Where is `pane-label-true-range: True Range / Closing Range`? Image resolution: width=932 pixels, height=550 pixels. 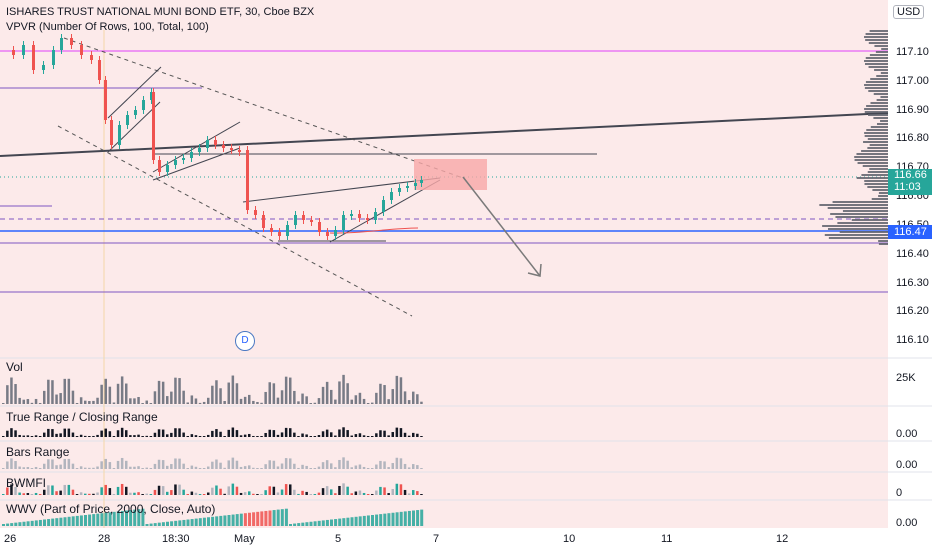 pane-label-true-range: True Range / Closing Range is located at coordinates (82, 417).